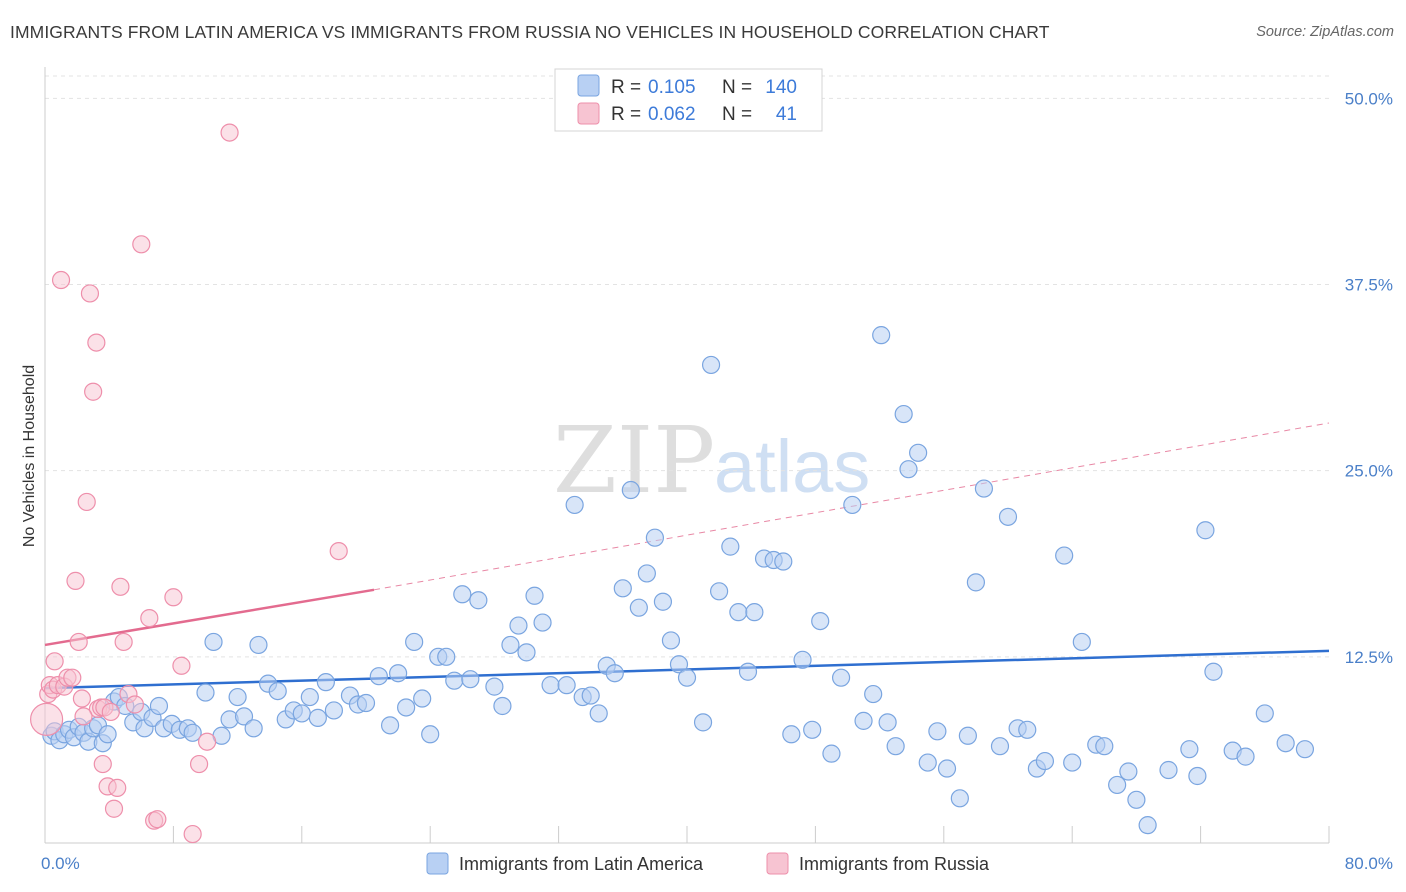 This screenshot has height=892, width=1406. Describe the element at coordinates (437, 863) in the screenshot. I see `bottom-legend-swatch-latin-america` at that location.